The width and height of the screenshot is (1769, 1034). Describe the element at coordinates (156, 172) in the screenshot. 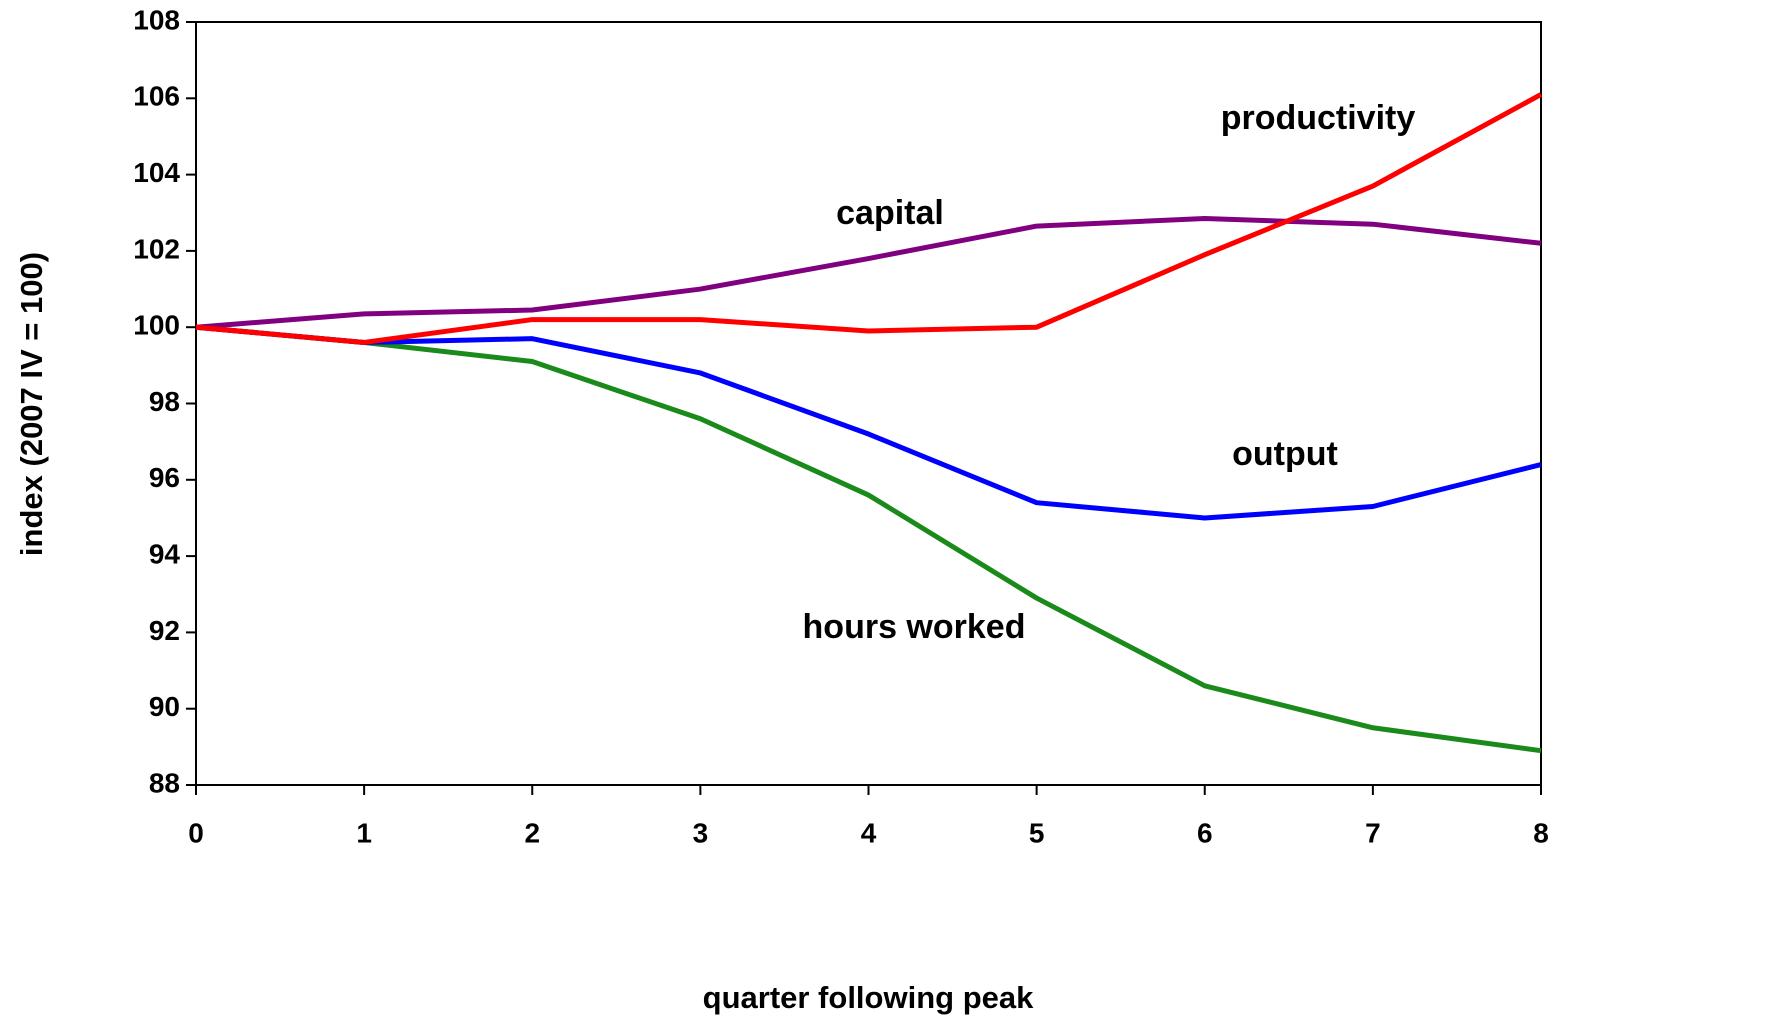

I see `y-tick-label: 104` at that location.